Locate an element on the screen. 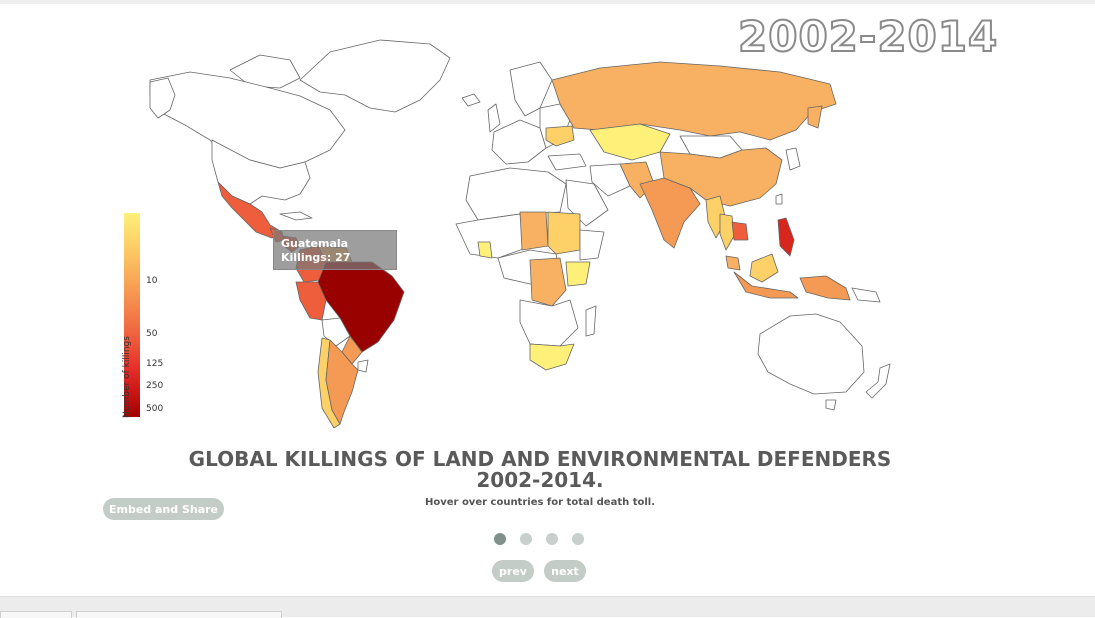 This screenshot has height=618, width=1095. prev-button: prev is located at coordinates (513, 571).